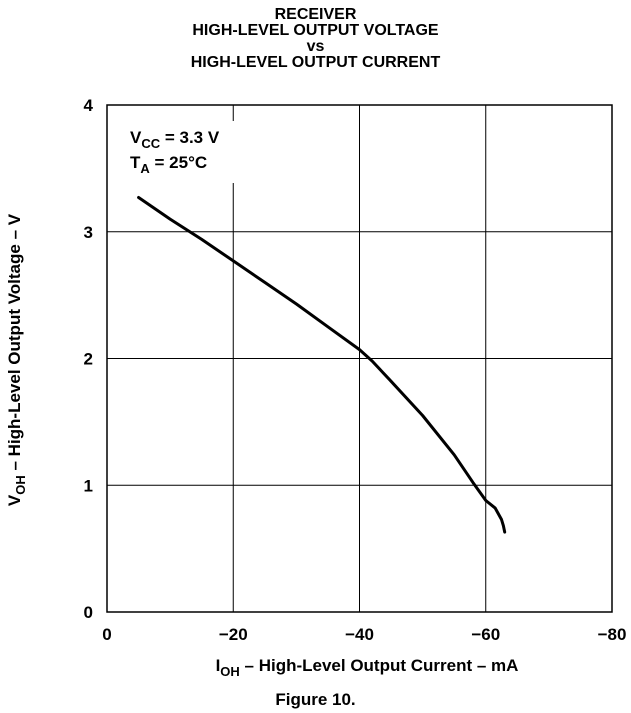 The image size is (631, 713). What do you see at coordinates (315, 699) in the screenshot?
I see `figure-caption: Figure 10.` at bounding box center [315, 699].